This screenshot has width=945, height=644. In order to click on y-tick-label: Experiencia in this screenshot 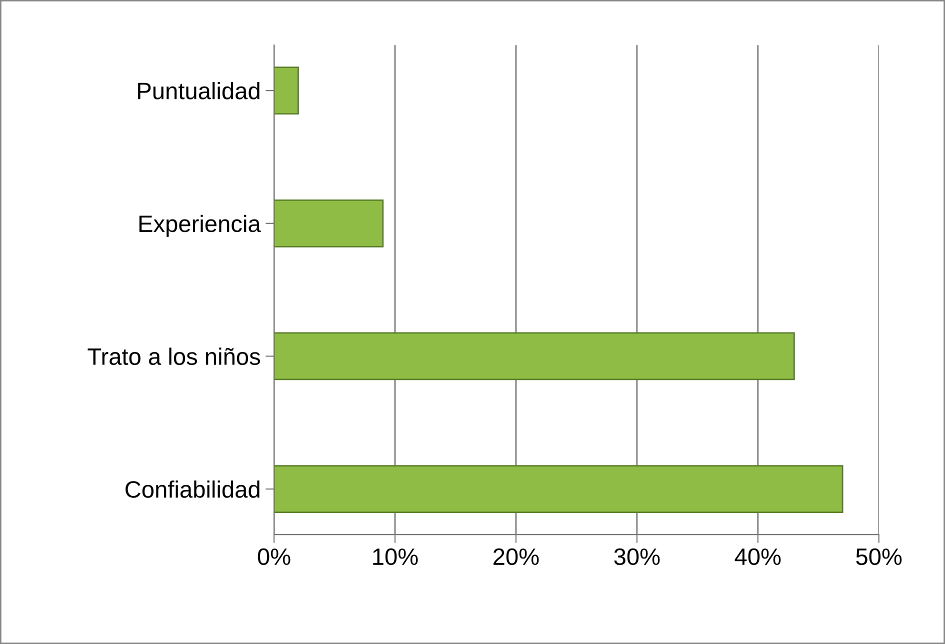, I will do `click(200, 225)`.